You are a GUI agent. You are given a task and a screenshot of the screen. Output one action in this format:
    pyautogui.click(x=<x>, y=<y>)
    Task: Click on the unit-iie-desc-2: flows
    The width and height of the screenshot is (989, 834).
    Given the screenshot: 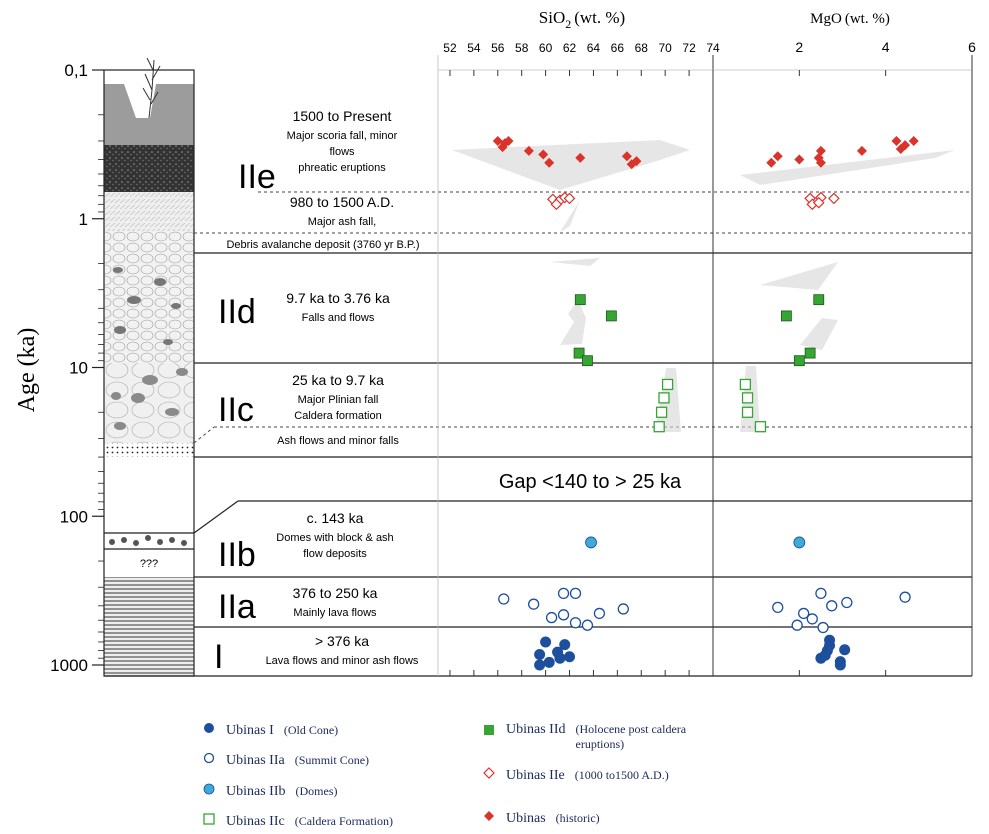 What is the action you would take?
    pyautogui.click(x=342, y=152)
    